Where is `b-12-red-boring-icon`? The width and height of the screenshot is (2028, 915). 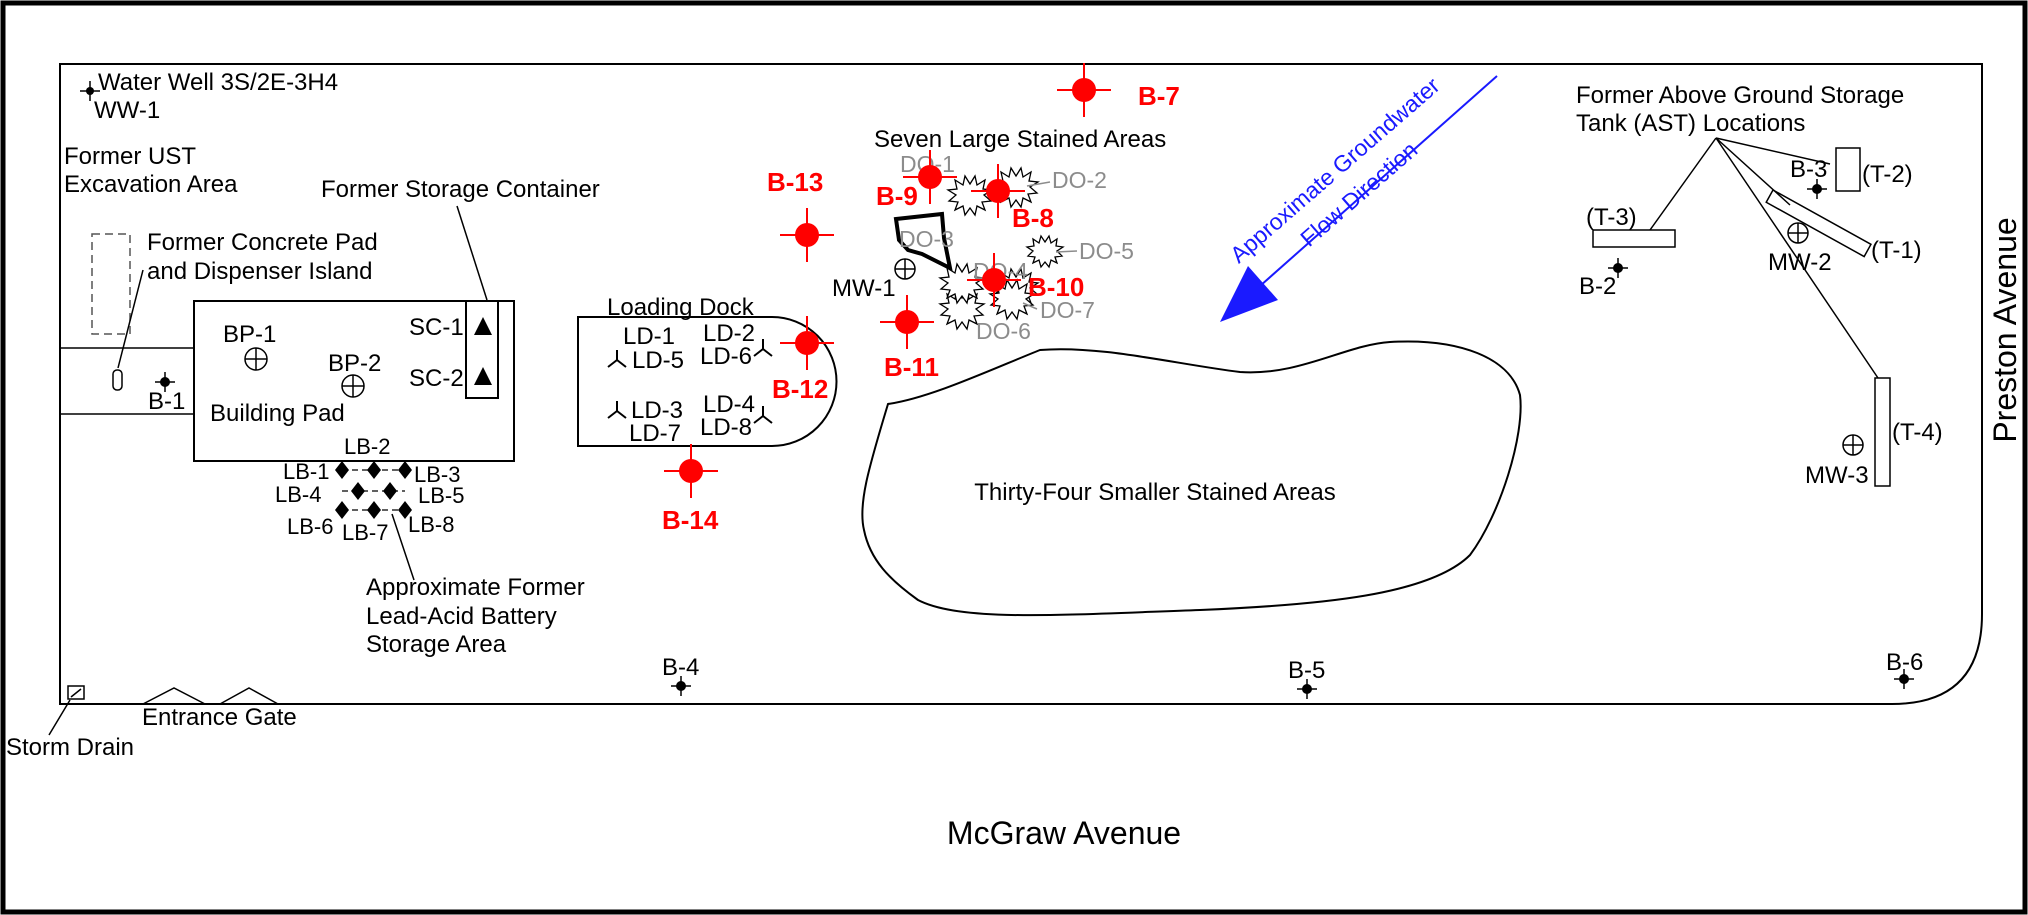
b-12-red-boring-icon is located at coordinates (807, 343).